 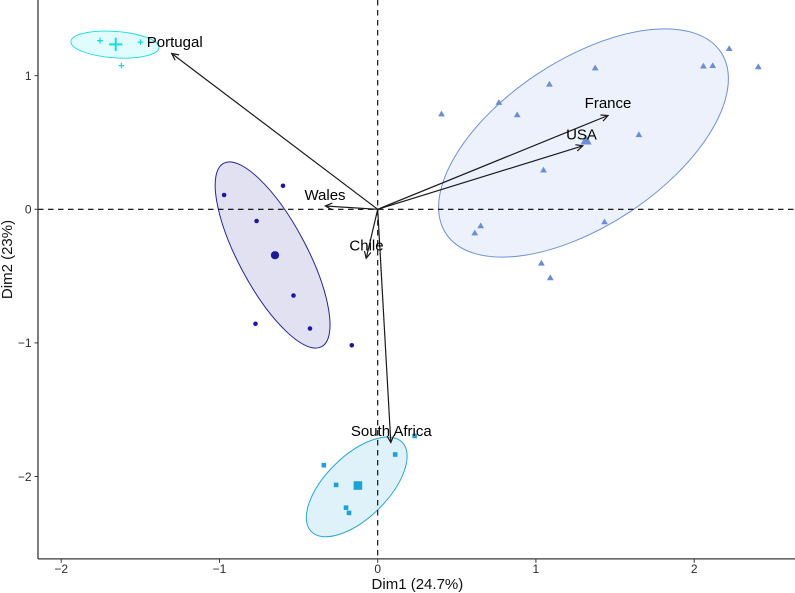 I want to click on svg-text: Dim2 (23%), so click(x=8, y=259).